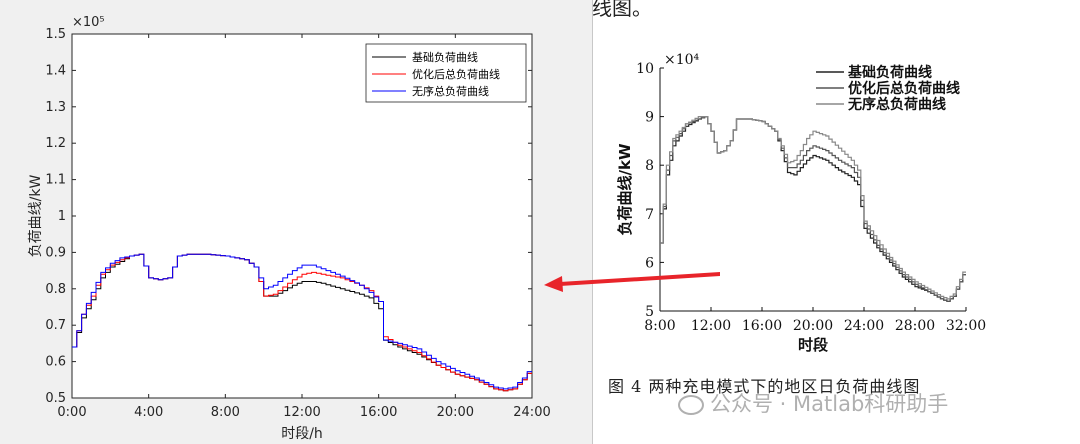 The width and height of the screenshot is (1080, 444). I want to click on right-y-tick-label: 5, so click(649, 312).